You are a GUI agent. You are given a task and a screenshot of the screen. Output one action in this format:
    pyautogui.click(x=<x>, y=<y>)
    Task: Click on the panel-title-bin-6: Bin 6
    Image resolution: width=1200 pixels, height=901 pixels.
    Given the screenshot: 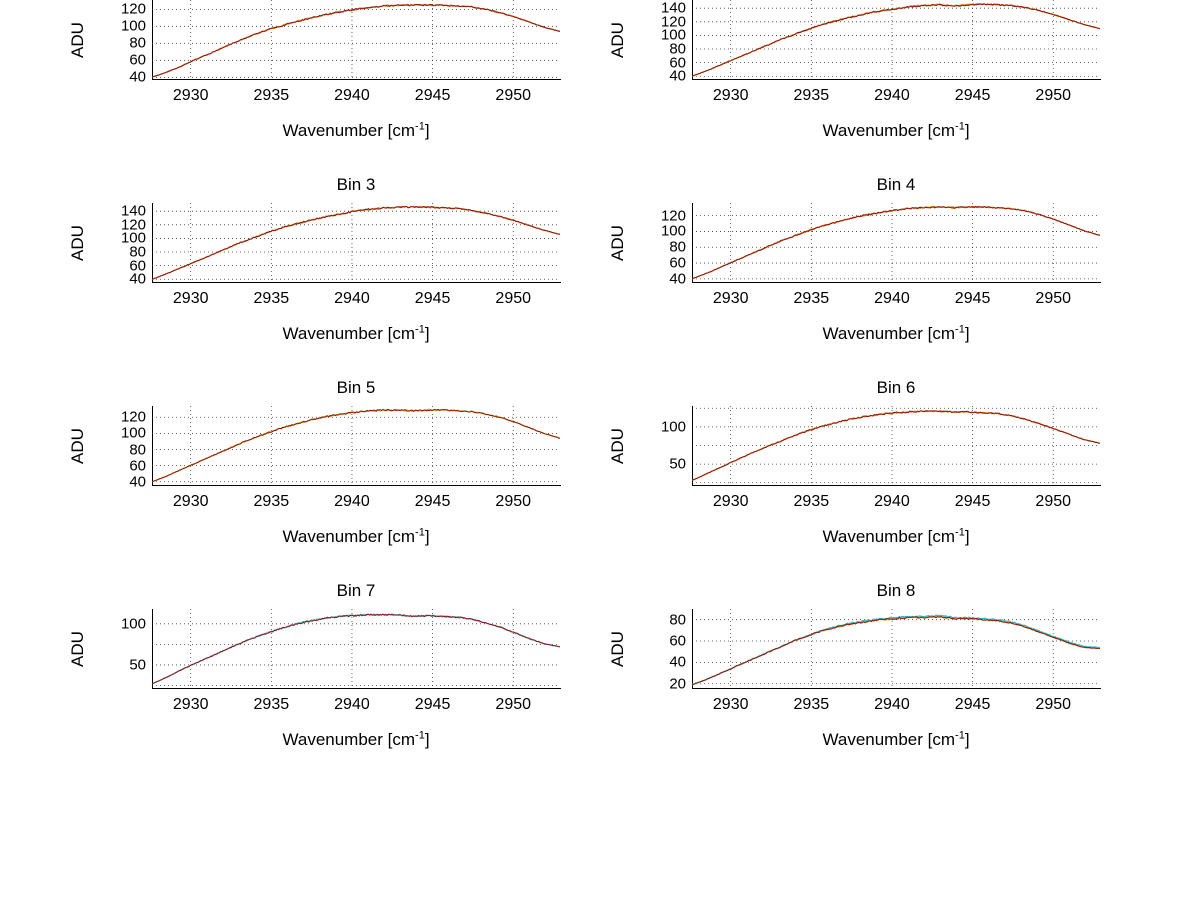 What is the action you would take?
    pyautogui.click(x=896, y=387)
    